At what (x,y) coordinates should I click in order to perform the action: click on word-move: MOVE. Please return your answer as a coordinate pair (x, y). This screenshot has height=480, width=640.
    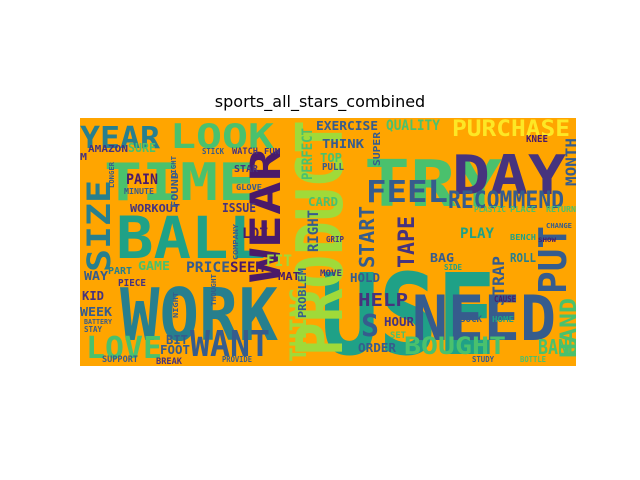
    Looking at the image, I should click on (331, 274).